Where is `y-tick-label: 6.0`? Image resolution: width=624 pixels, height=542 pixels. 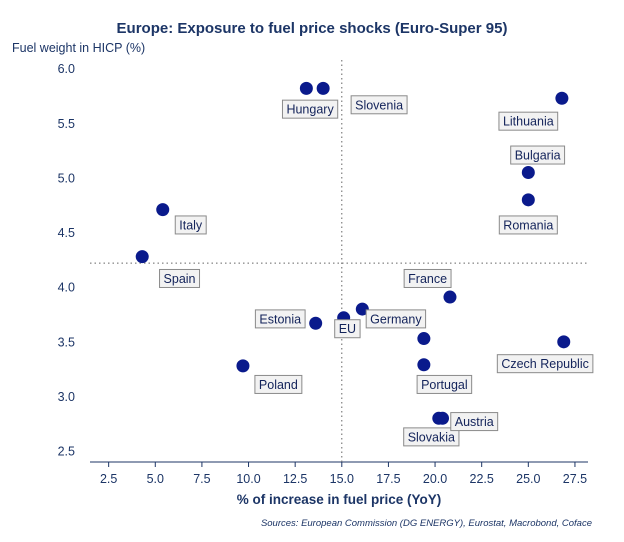
y-tick-label: 6.0 is located at coordinates (66, 69).